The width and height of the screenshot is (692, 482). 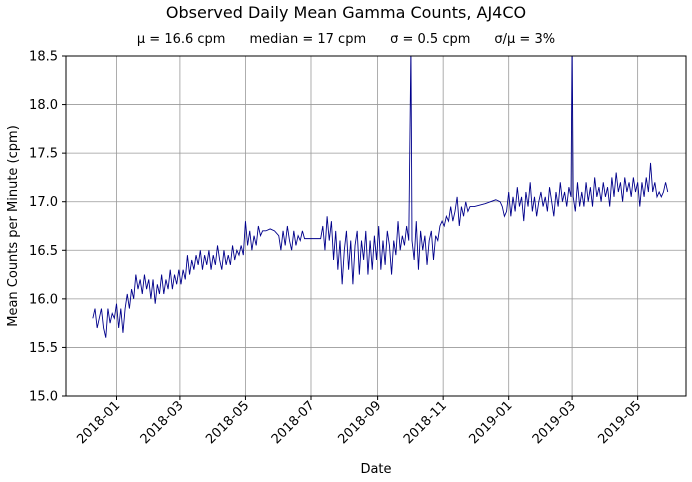 What do you see at coordinates (554, 422) in the screenshot?
I see `x-tick-label: 2019-03` at bounding box center [554, 422].